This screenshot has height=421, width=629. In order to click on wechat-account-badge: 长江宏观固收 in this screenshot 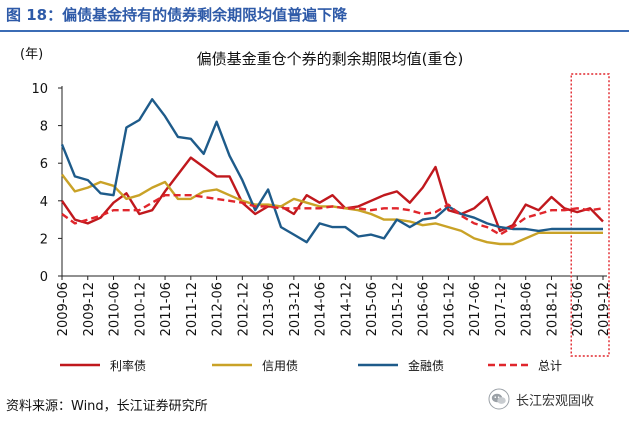, I will do `click(541, 399)`.